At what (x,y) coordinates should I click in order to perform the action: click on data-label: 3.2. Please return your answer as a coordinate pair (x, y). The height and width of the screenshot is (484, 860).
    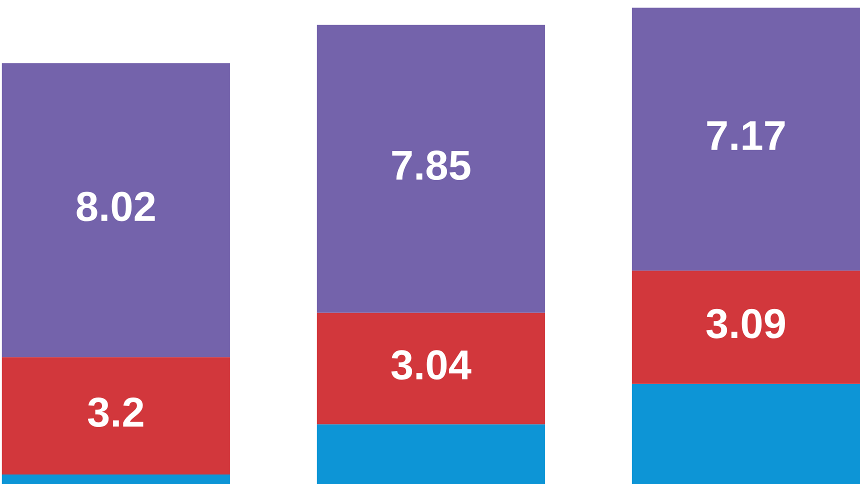
    Looking at the image, I should click on (116, 412).